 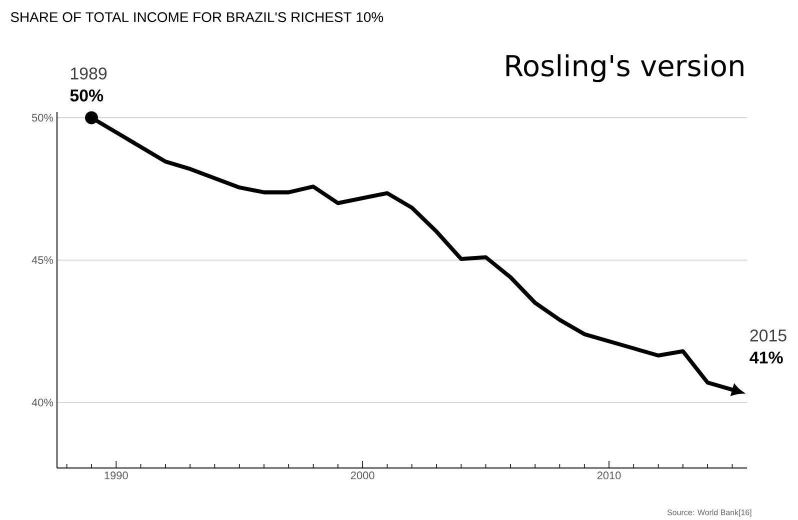 What do you see at coordinates (197, 17) in the screenshot?
I see `chart-title: SHARE OF TOTAL INCOME FOR BRAZIL'S RICHEST 10%` at bounding box center [197, 17].